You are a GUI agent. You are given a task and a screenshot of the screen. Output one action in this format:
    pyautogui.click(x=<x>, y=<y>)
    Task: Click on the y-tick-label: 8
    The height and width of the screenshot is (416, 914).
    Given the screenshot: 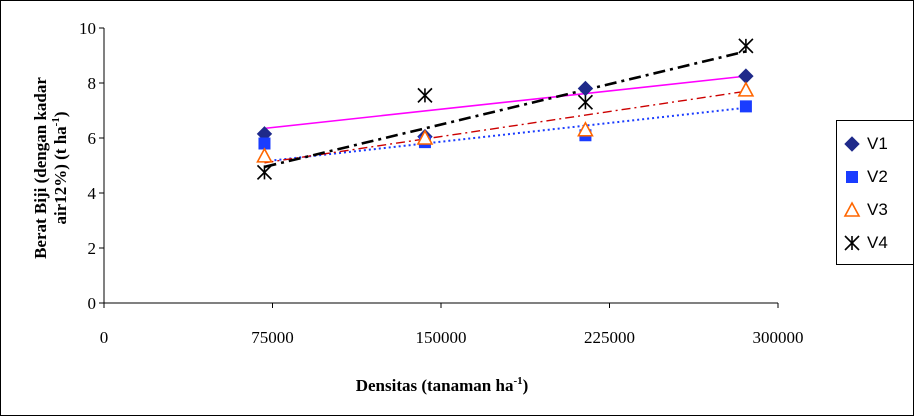 What is the action you would take?
    pyautogui.click(x=92, y=83)
    